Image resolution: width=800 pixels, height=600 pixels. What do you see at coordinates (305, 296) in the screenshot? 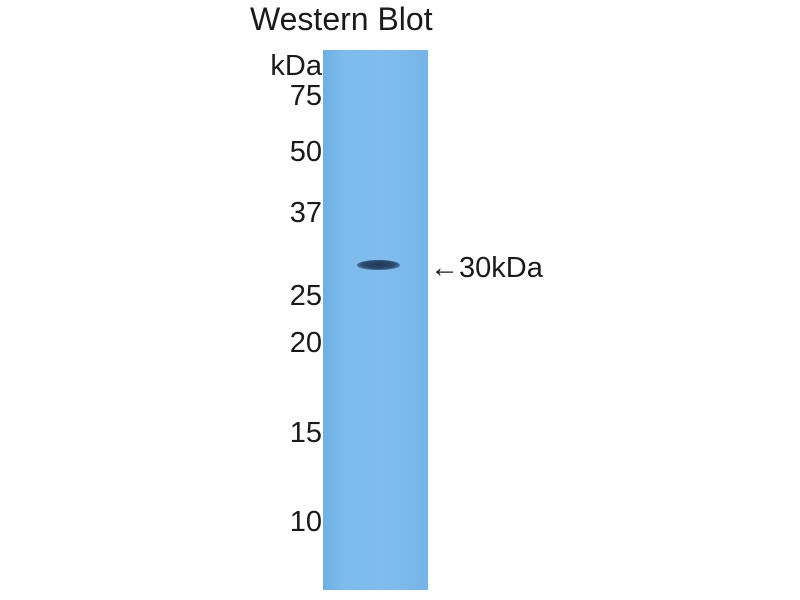
I see `ladder-label-25: 25` at bounding box center [305, 296].